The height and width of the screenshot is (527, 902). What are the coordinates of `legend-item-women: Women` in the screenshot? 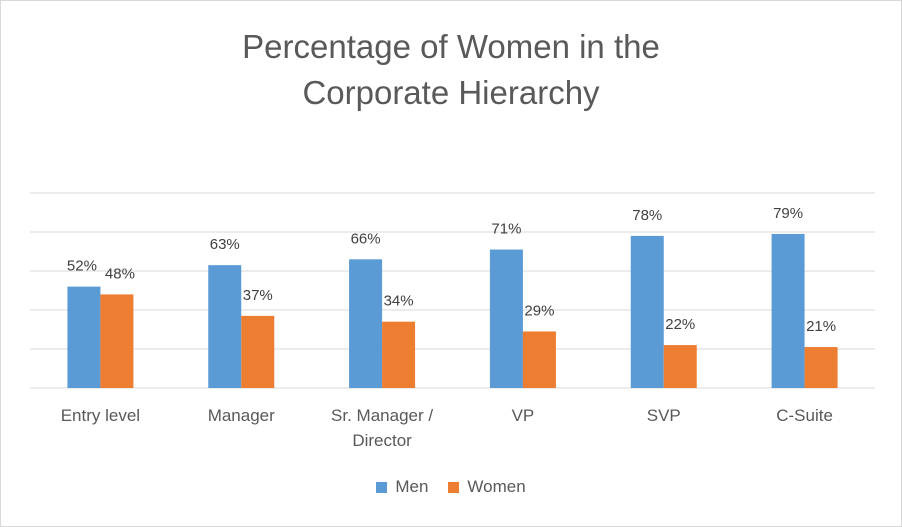 It's located at (487, 487).